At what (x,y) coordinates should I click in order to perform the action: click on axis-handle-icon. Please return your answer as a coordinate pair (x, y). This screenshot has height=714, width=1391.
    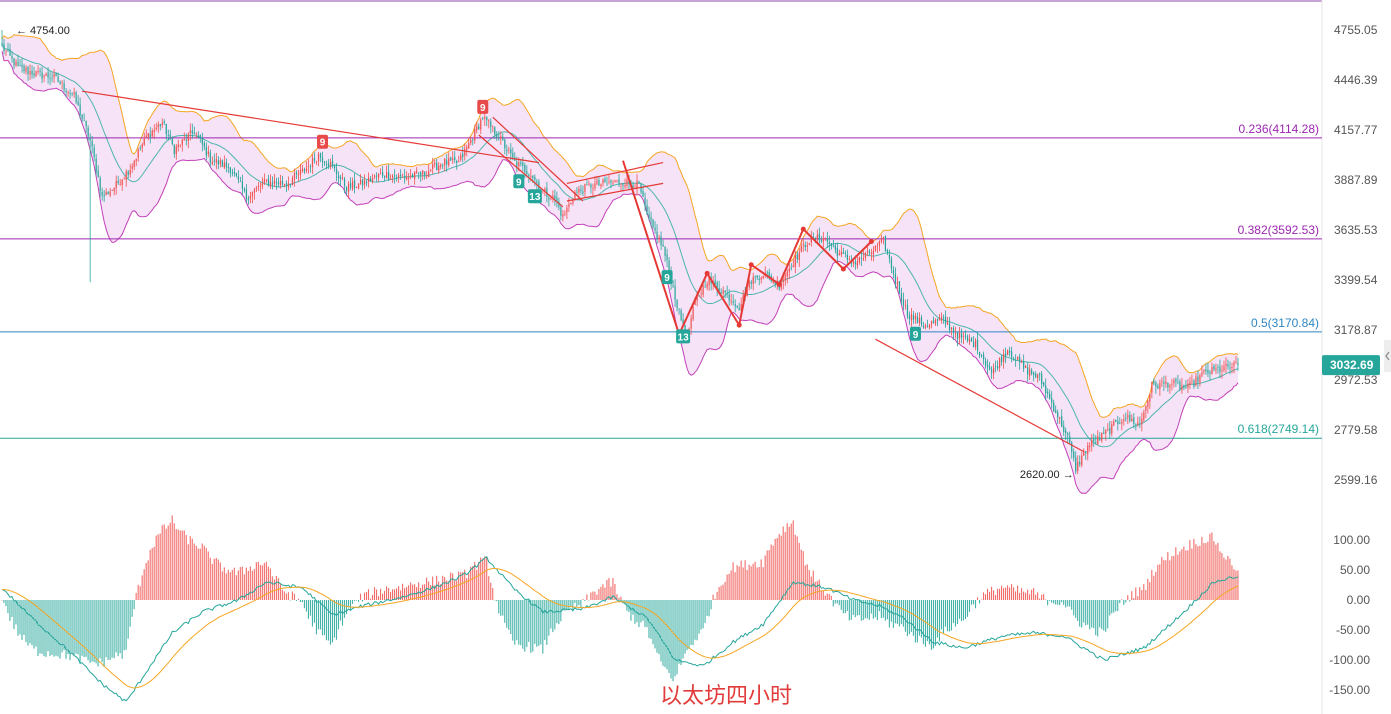
    Looking at the image, I should click on (1387, 356).